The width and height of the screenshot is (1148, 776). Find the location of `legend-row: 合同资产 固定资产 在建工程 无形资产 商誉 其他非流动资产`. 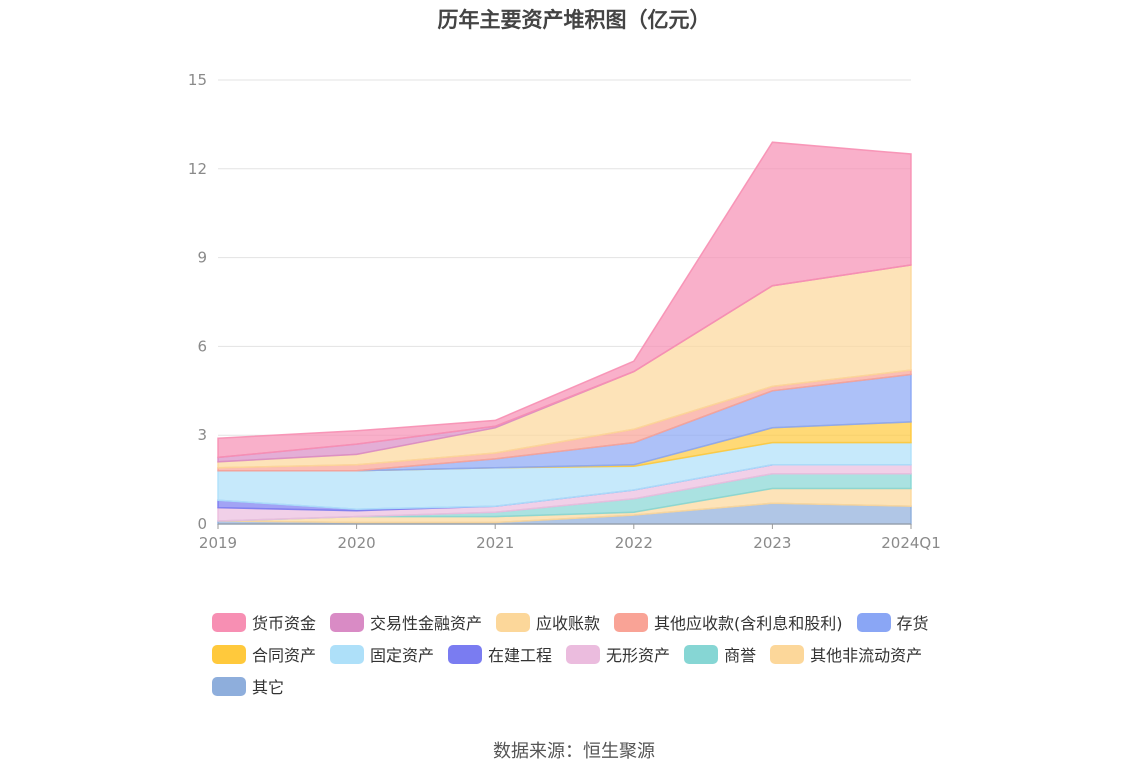

legend-row: 合同资产 固定资产 在建工程 无形资产 商誉 其他非流动资产 is located at coordinates (592, 654).